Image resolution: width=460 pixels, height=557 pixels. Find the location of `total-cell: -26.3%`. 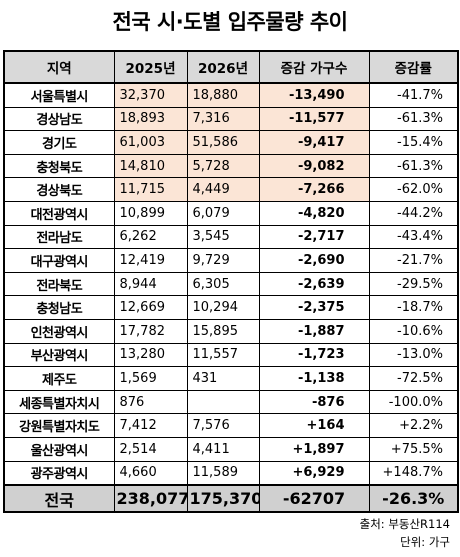

total-cell: -26.3% is located at coordinates (413, 498).